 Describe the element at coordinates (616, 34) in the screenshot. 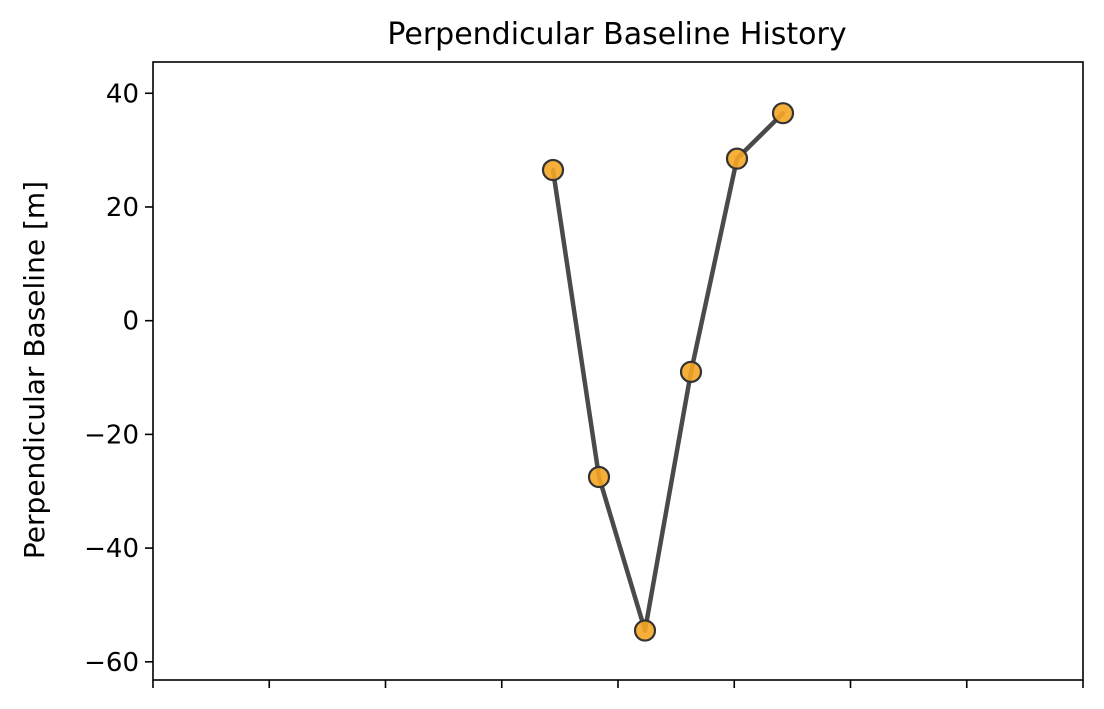

I see `chart-title: Perpendicular Baseline History` at that location.